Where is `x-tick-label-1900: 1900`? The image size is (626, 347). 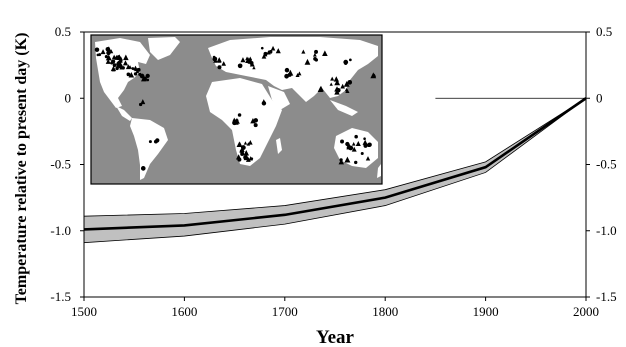
x-tick-label-1900: 1900 is located at coordinates (486, 311).